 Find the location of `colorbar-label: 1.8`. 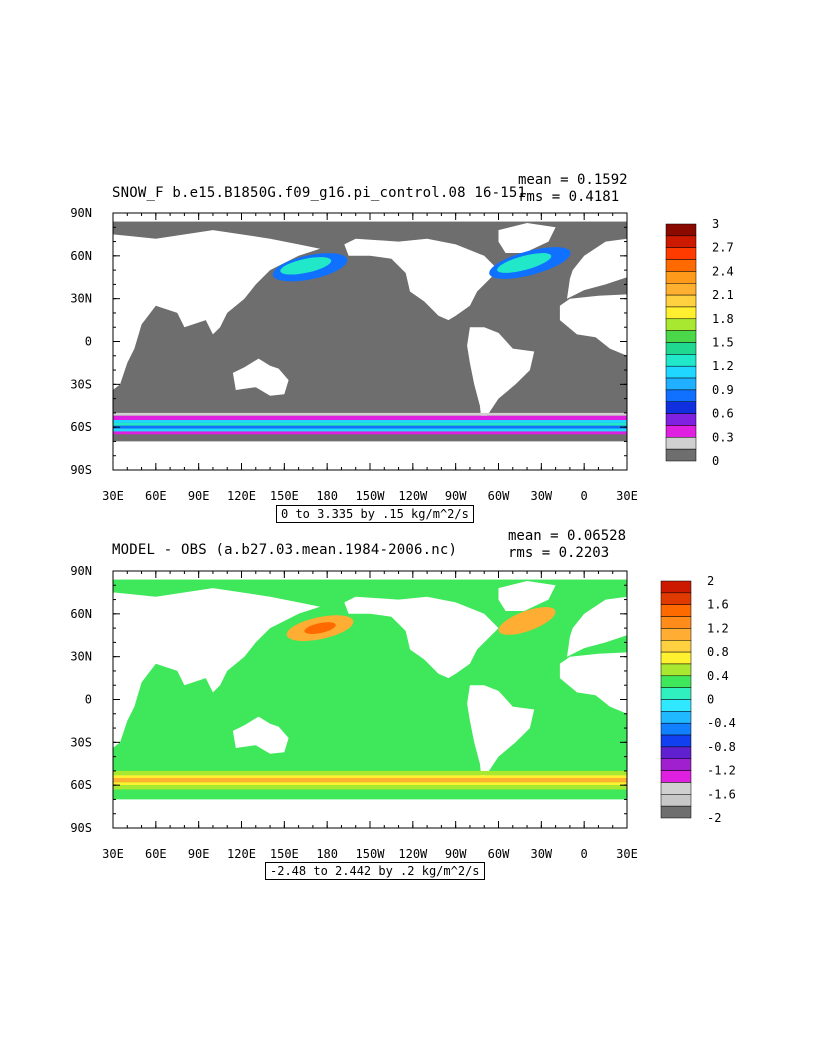

colorbar-label: 1.8 is located at coordinates (723, 319).